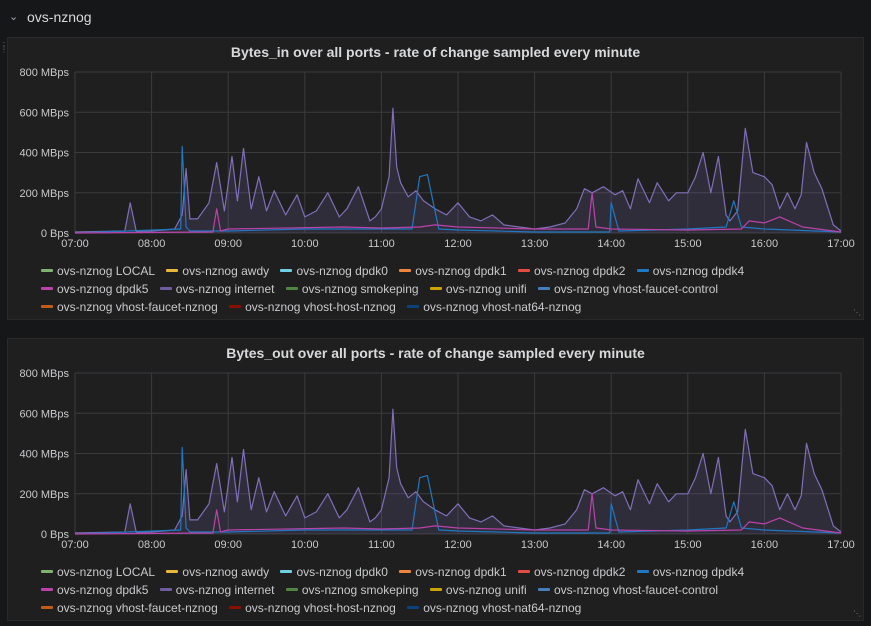  I want to click on drag-handle-icon: ⋮ ⋮, so click(4, 47).